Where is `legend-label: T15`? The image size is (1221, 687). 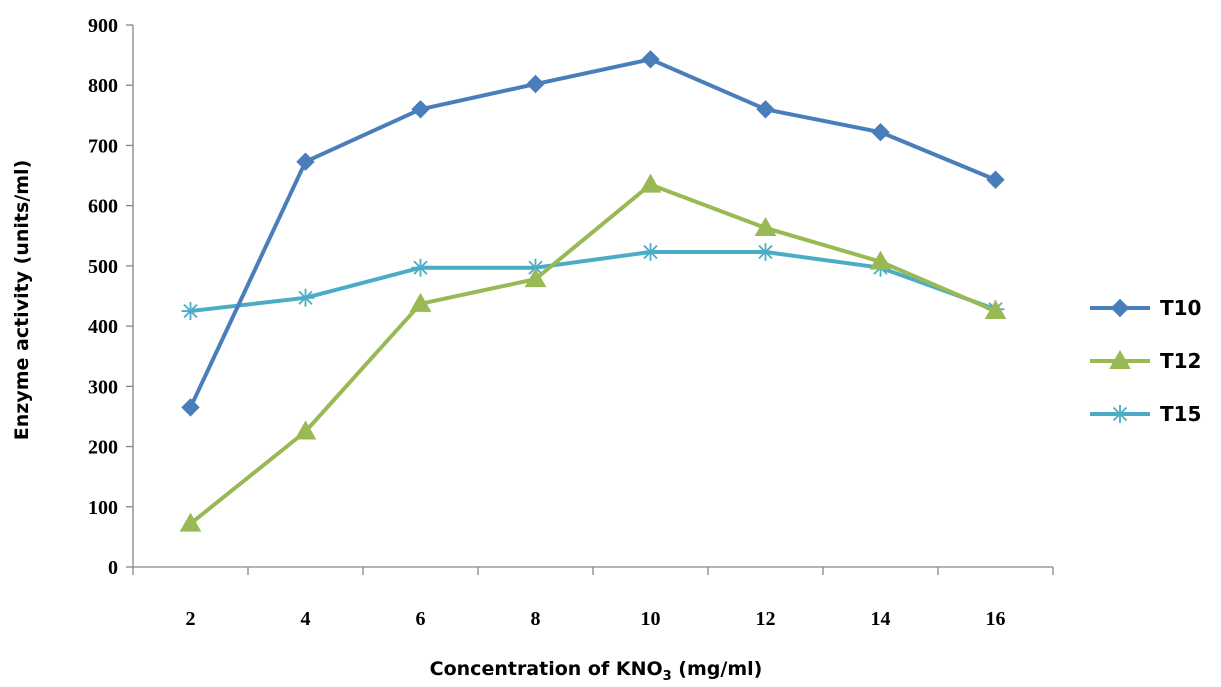 legend-label: T15 is located at coordinates (1180, 414).